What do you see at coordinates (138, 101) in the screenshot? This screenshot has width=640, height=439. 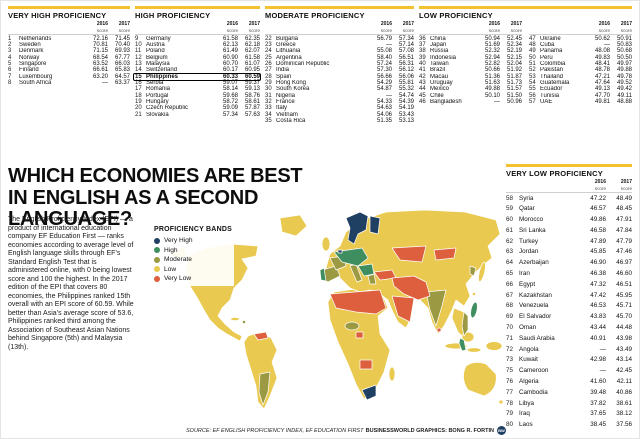 I see `rank-cell: 19` at bounding box center [138, 101].